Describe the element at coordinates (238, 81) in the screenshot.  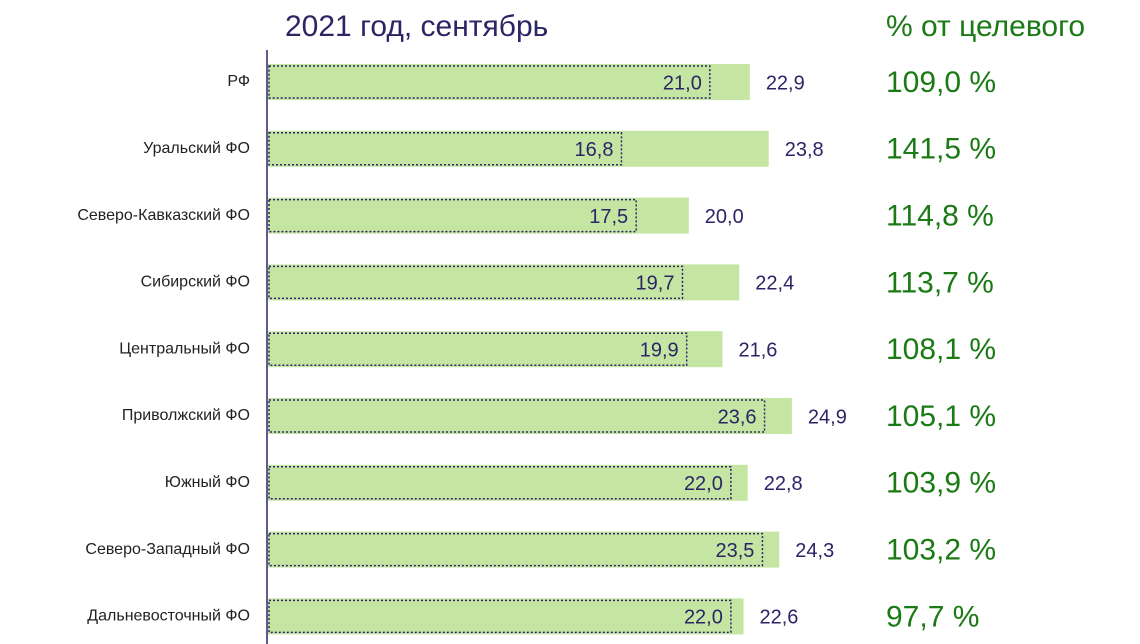
I see `category-label: РФ` at that location.